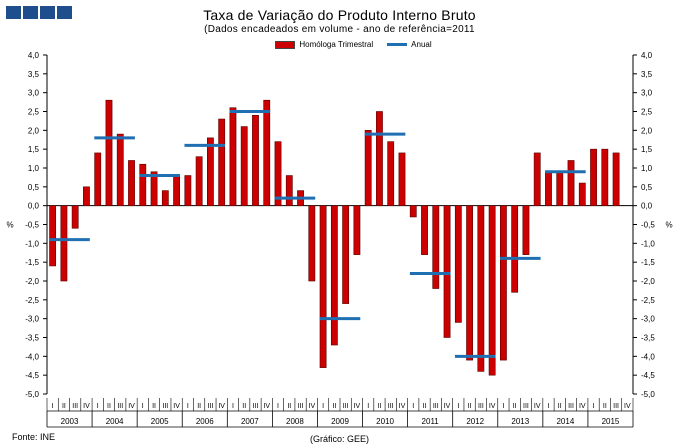  What do you see at coordinates (32, 281) in the screenshot?
I see `y-tick-label-left: -2,0` at bounding box center [32, 281].